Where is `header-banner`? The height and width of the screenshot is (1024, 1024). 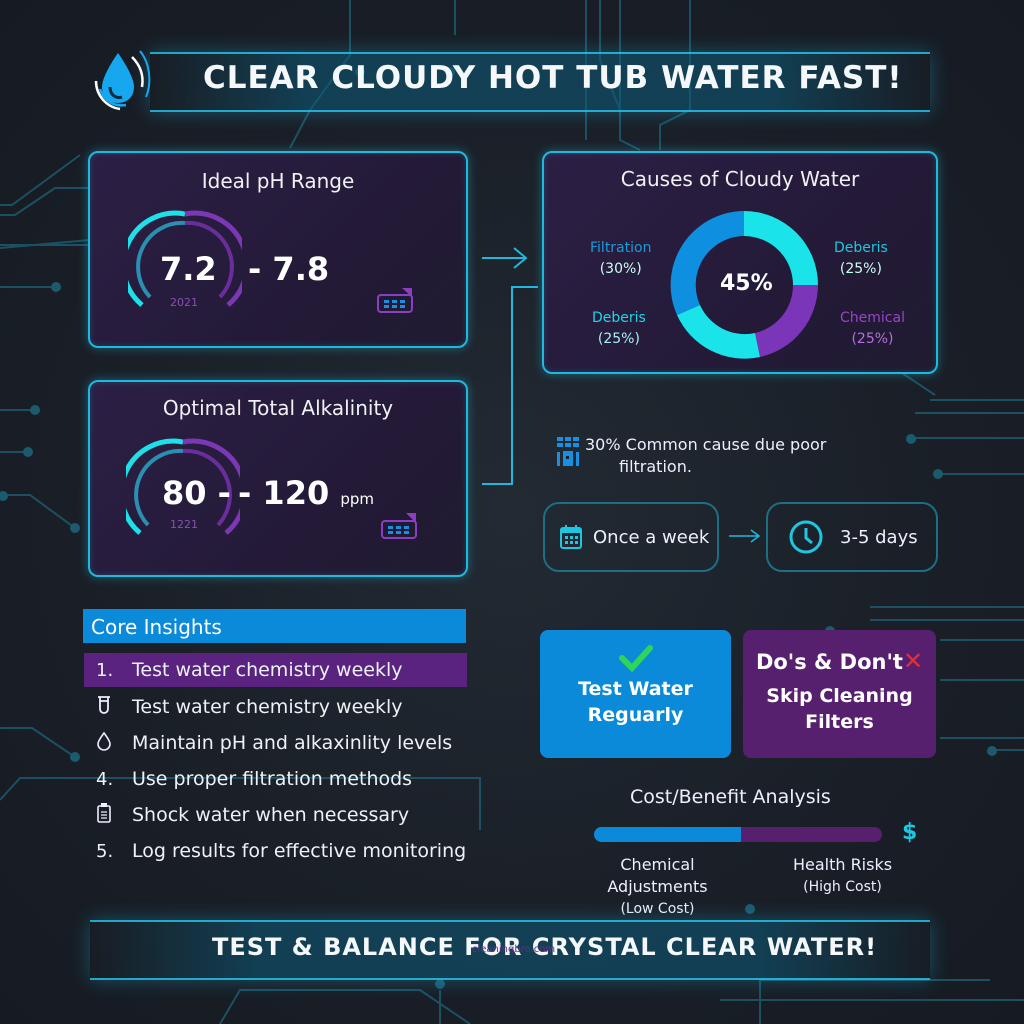 header-banner is located at coordinates (540, 82).